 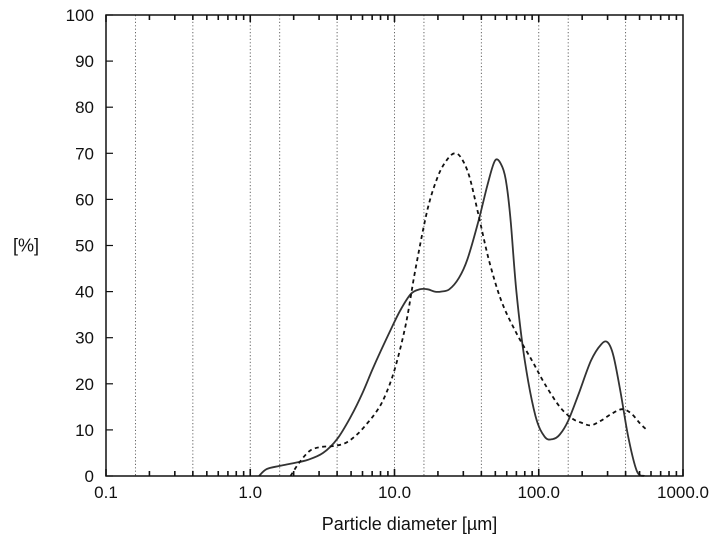 I want to click on y-tick-label: 40, so click(x=84, y=292).